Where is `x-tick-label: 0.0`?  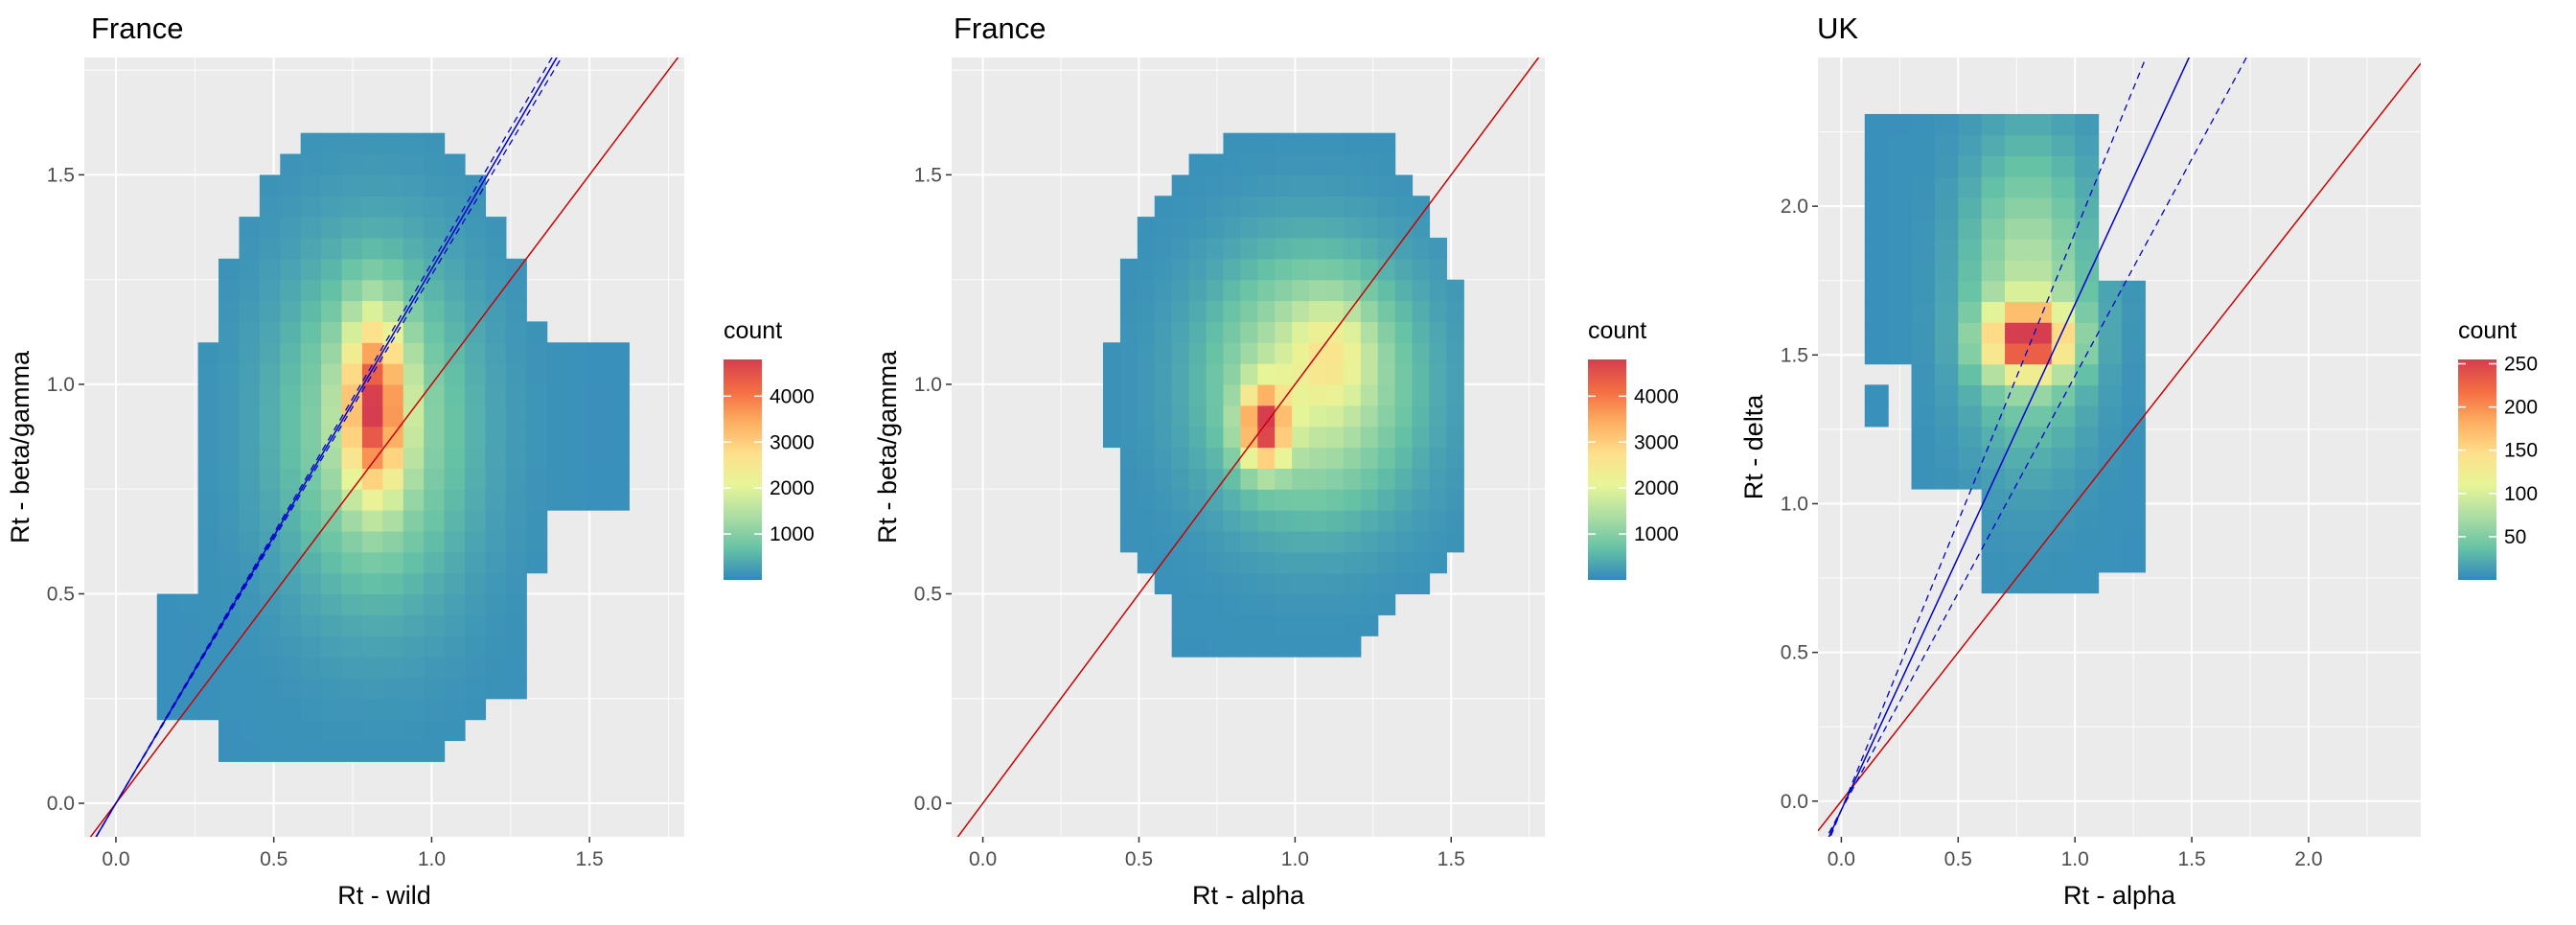
x-tick-label: 0.0 is located at coordinates (115, 859).